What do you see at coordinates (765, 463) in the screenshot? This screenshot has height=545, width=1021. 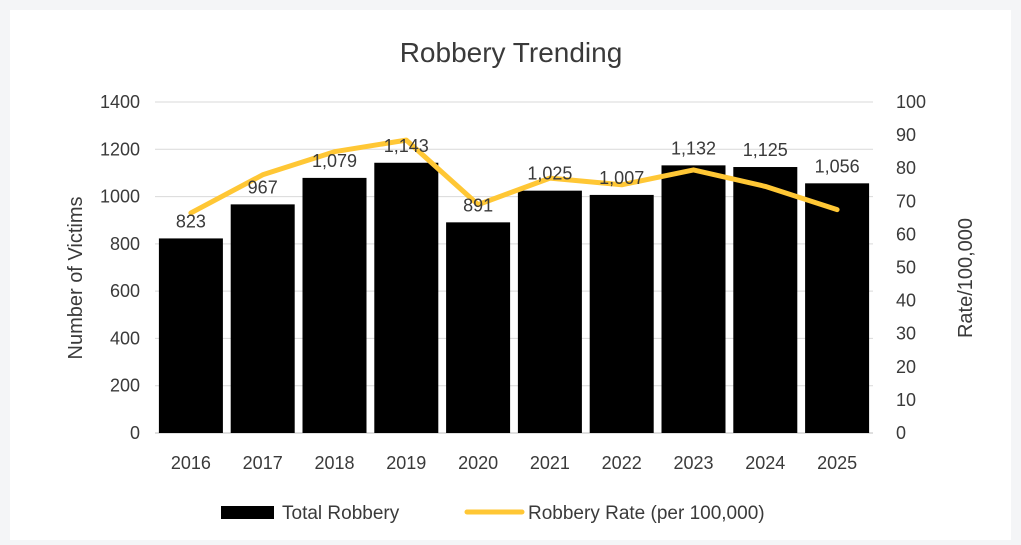 I see `x-tick-label: 2024` at bounding box center [765, 463].